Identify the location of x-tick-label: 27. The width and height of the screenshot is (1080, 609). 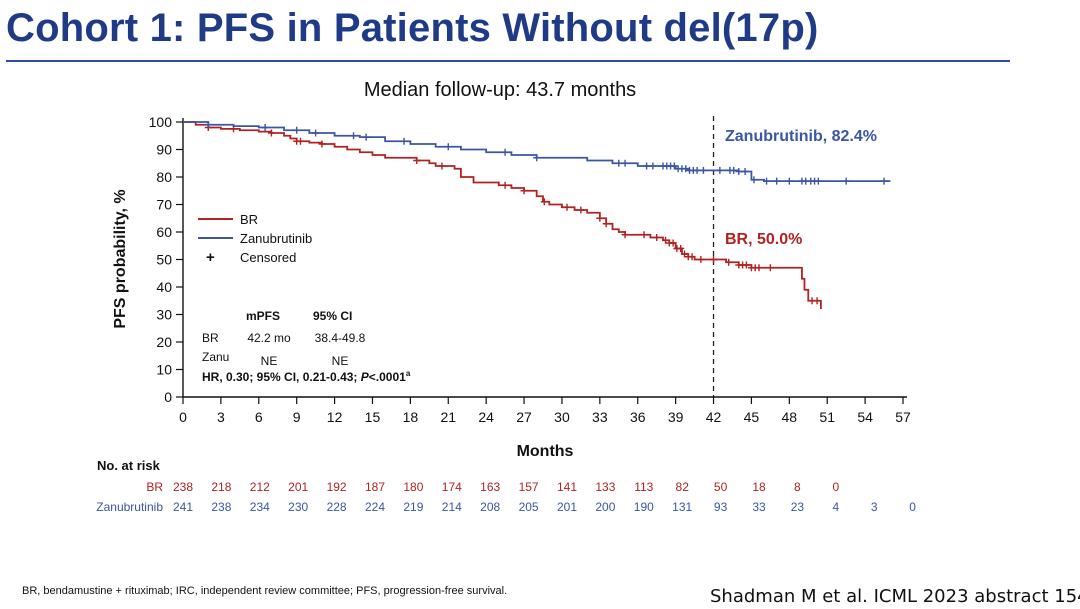
(524, 417).